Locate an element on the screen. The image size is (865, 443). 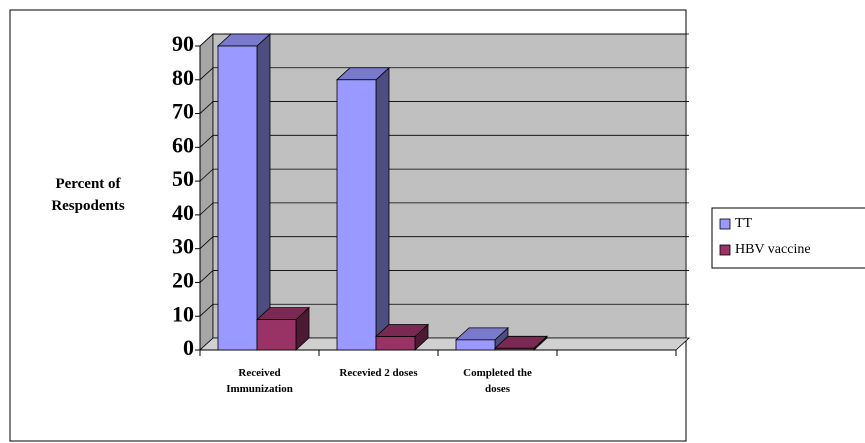
y-tick-label: 20 is located at coordinates (183, 279).